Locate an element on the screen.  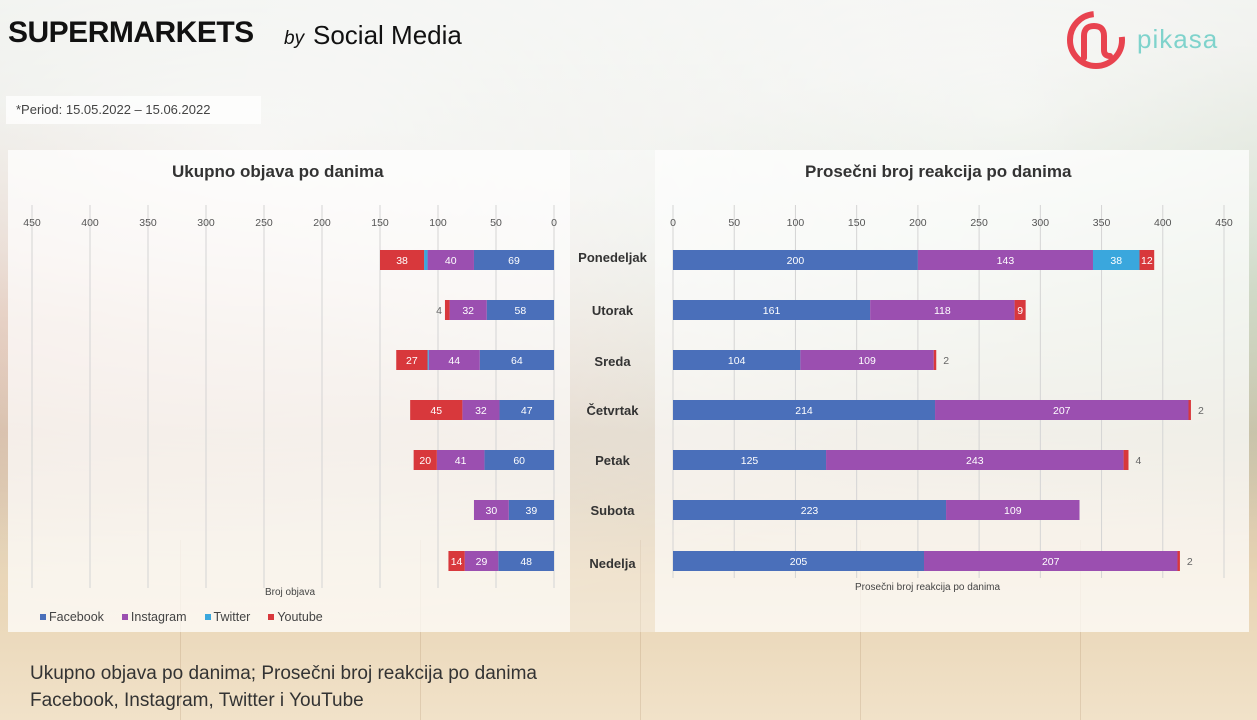
legend-label: Twitter is located at coordinates (232, 617).